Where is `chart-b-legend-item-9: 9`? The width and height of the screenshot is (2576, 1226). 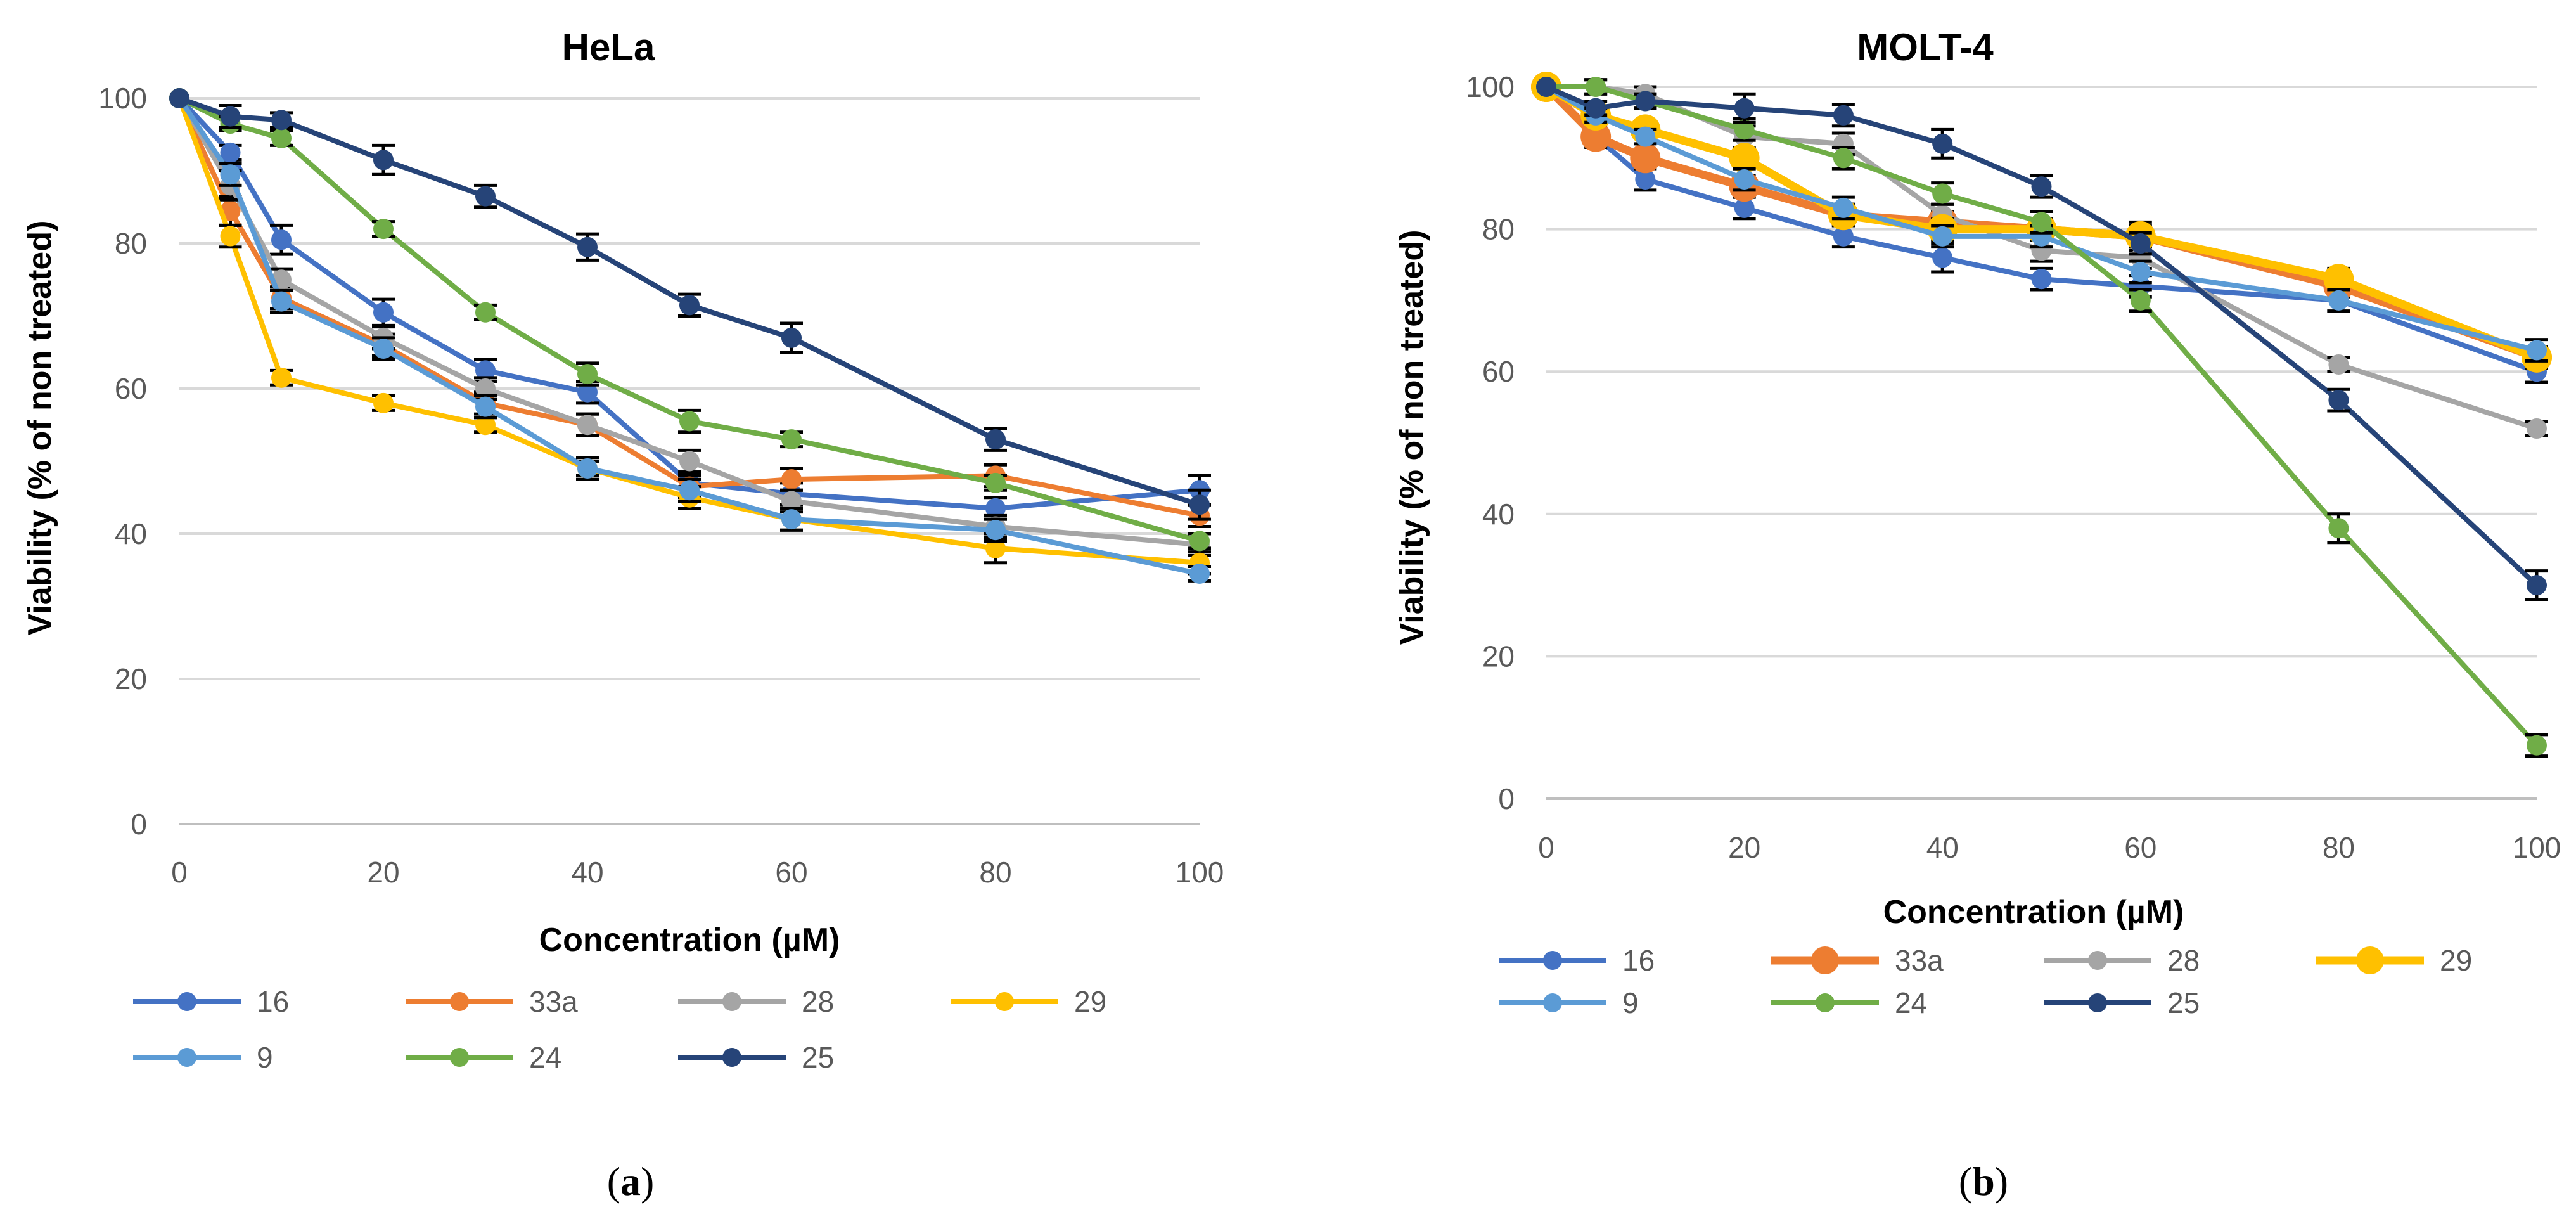 chart-b-legend-item-9: 9 is located at coordinates (1569, 1002).